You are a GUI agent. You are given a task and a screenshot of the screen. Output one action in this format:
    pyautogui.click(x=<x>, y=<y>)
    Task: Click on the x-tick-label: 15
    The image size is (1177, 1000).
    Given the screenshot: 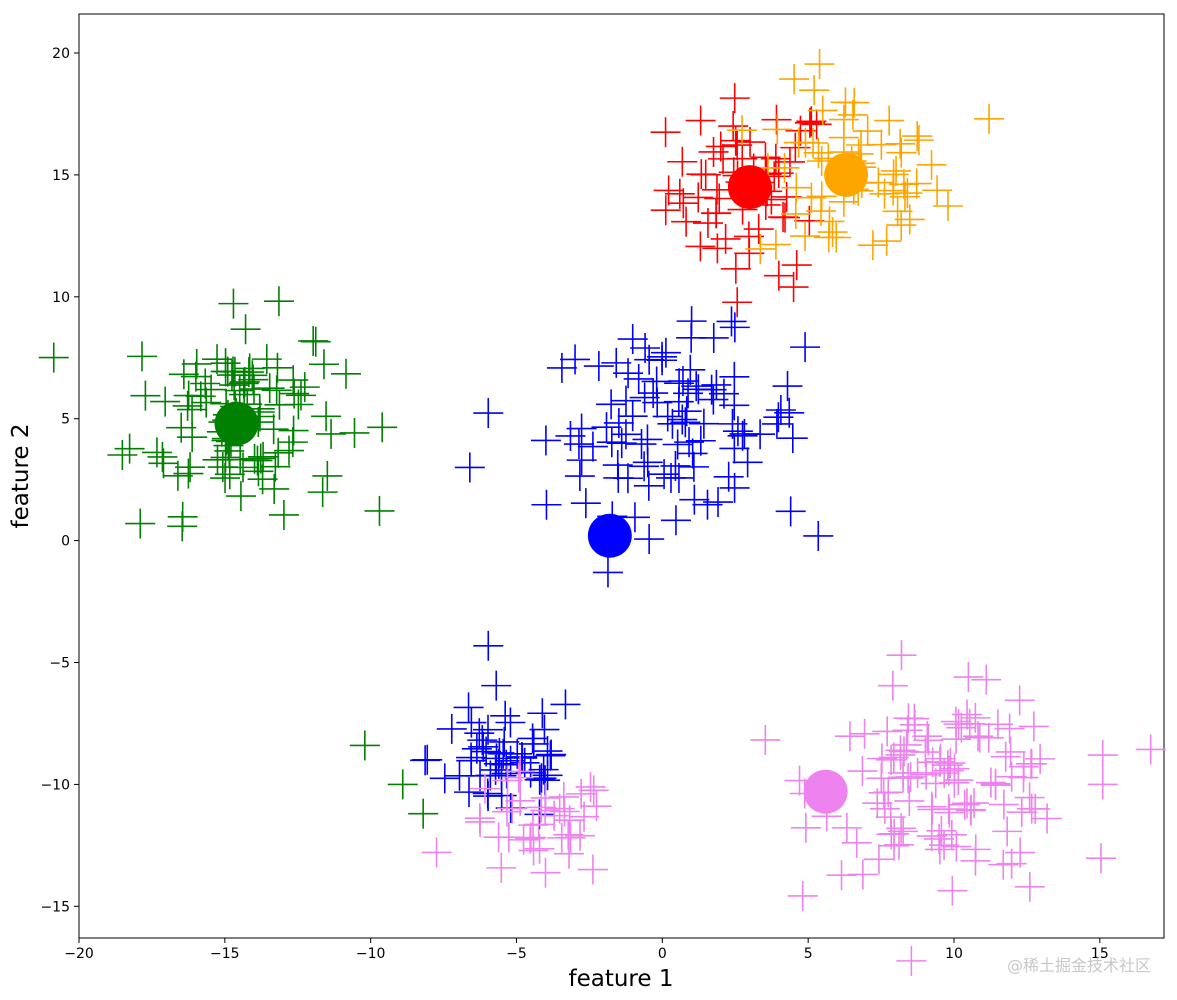 What is the action you would take?
    pyautogui.click(x=1100, y=954)
    